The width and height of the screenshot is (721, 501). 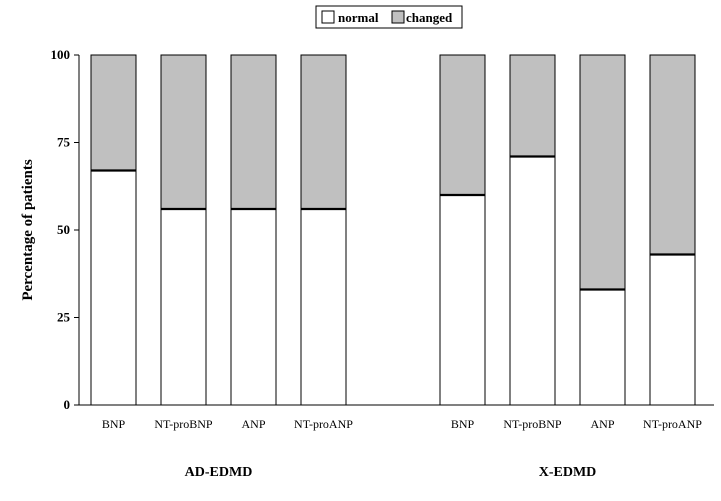 What do you see at coordinates (61, 54) in the screenshot?
I see `y-tick-label: 100` at bounding box center [61, 54].